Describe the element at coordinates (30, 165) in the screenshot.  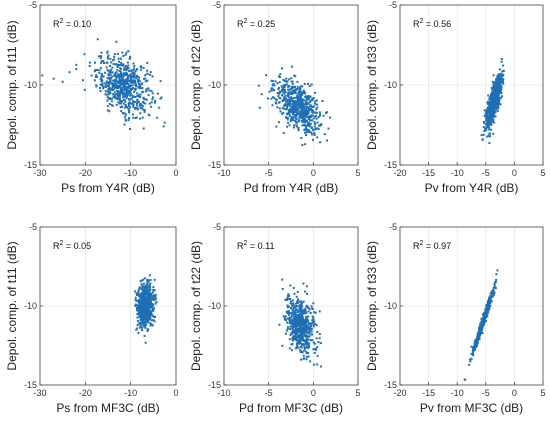
I see `y-tick-label: -15` at that location.